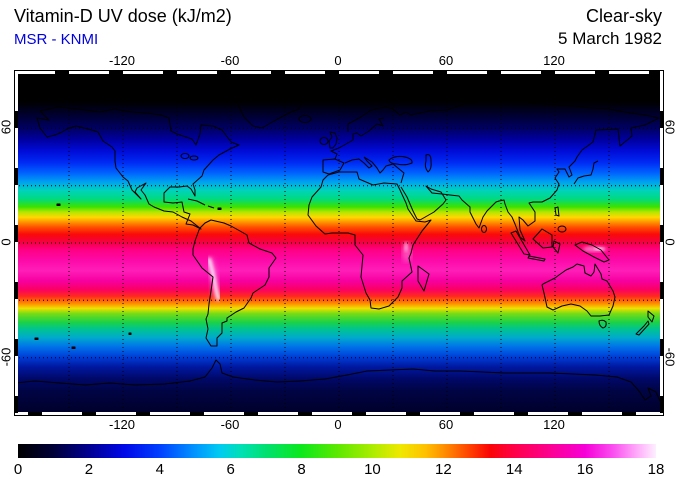  I want to click on figure-date: 5 March 1982, so click(610, 38).